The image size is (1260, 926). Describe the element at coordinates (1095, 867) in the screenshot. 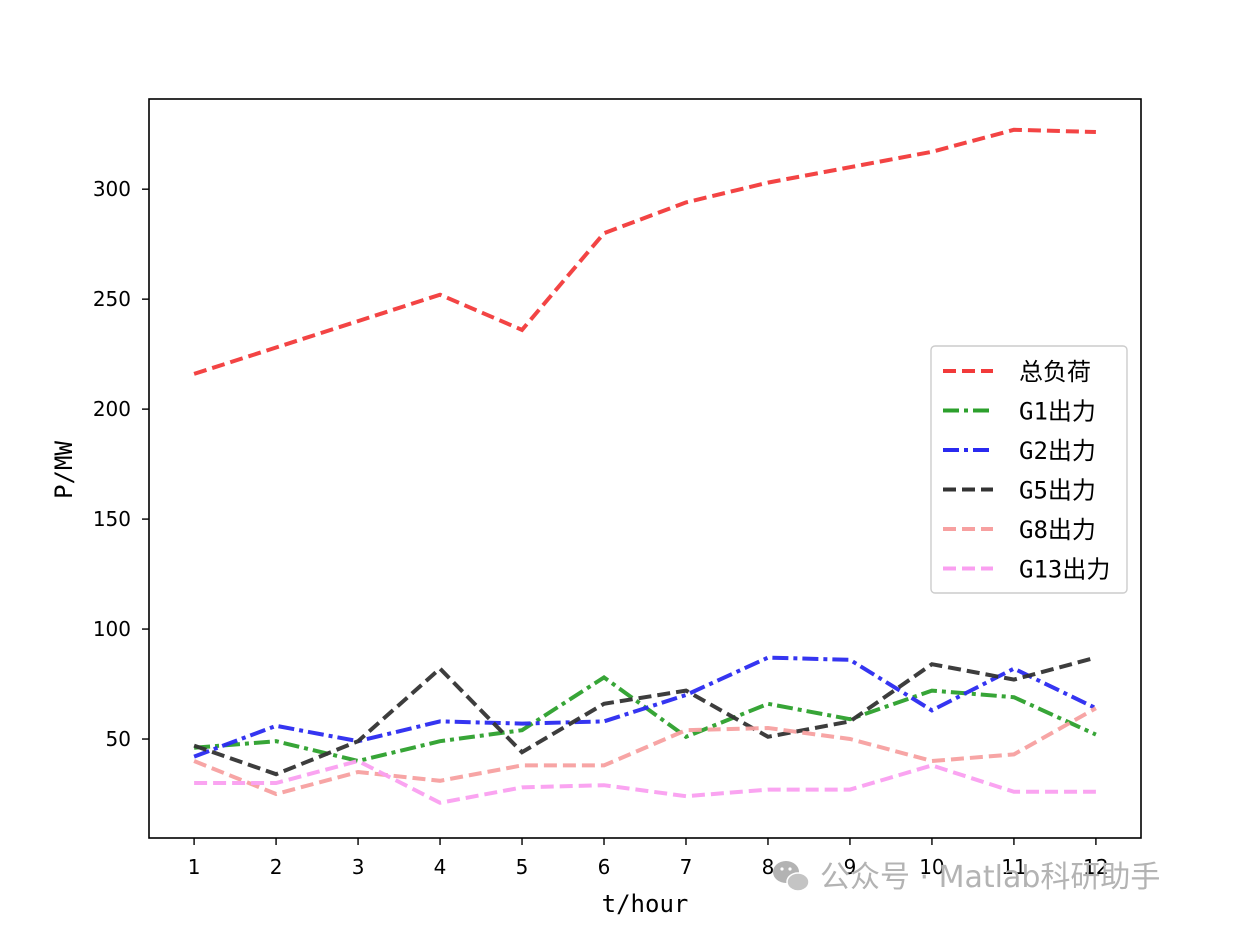

I see `x-tick-label-11: 12` at that location.